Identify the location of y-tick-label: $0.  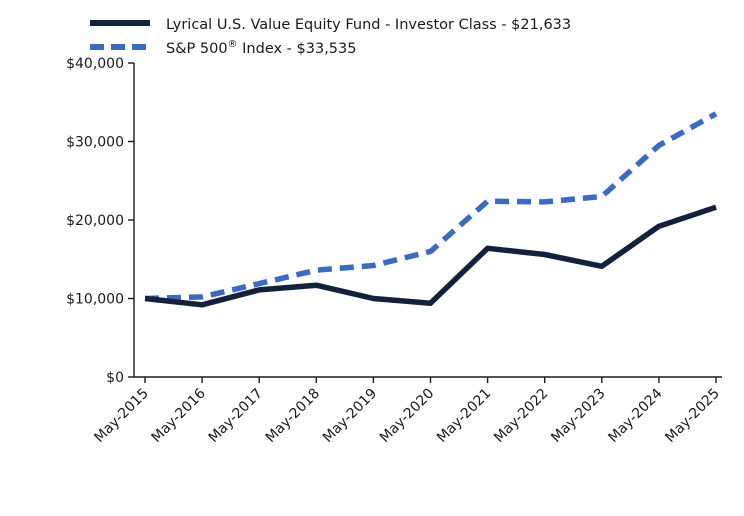
(115, 378).